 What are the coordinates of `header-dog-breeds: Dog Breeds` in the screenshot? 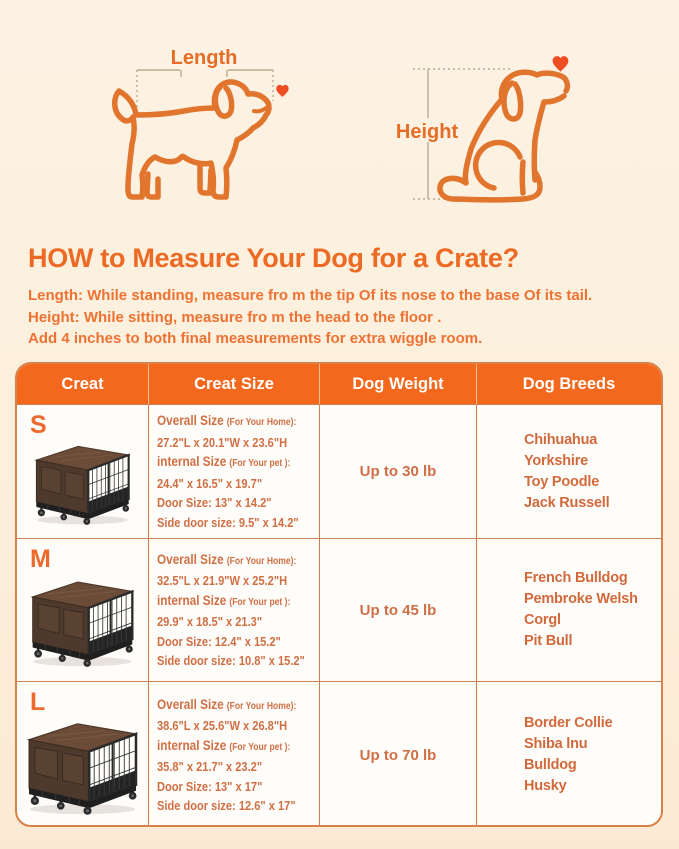 It's located at (568, 384).